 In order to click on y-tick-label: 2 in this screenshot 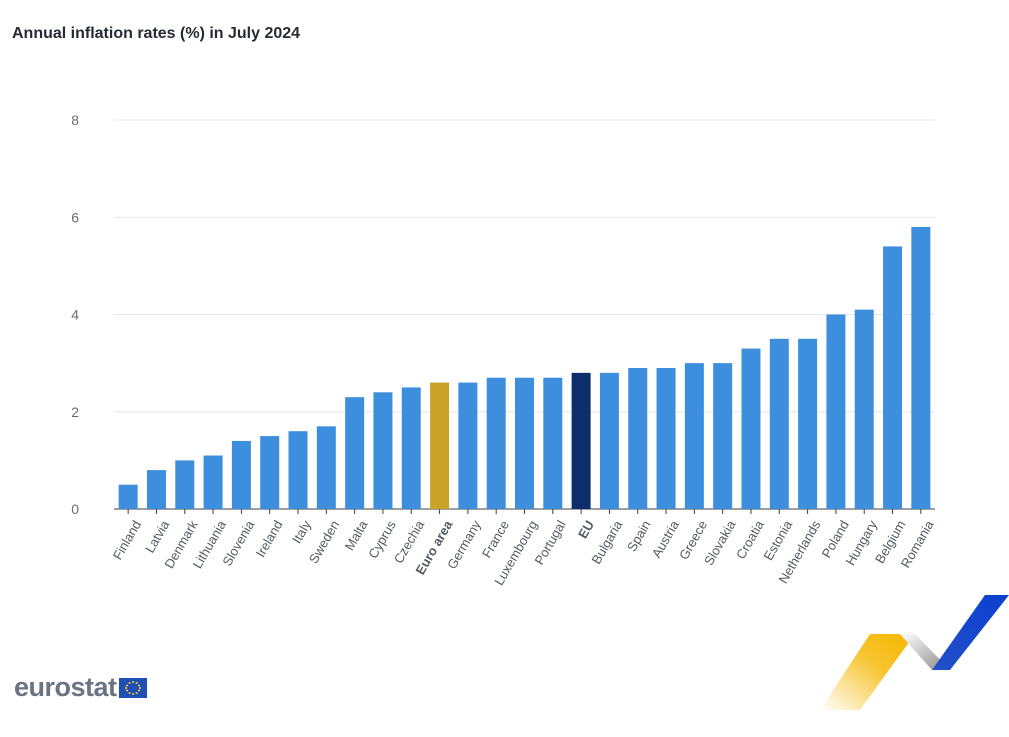, I will do `click(75, 412)`.